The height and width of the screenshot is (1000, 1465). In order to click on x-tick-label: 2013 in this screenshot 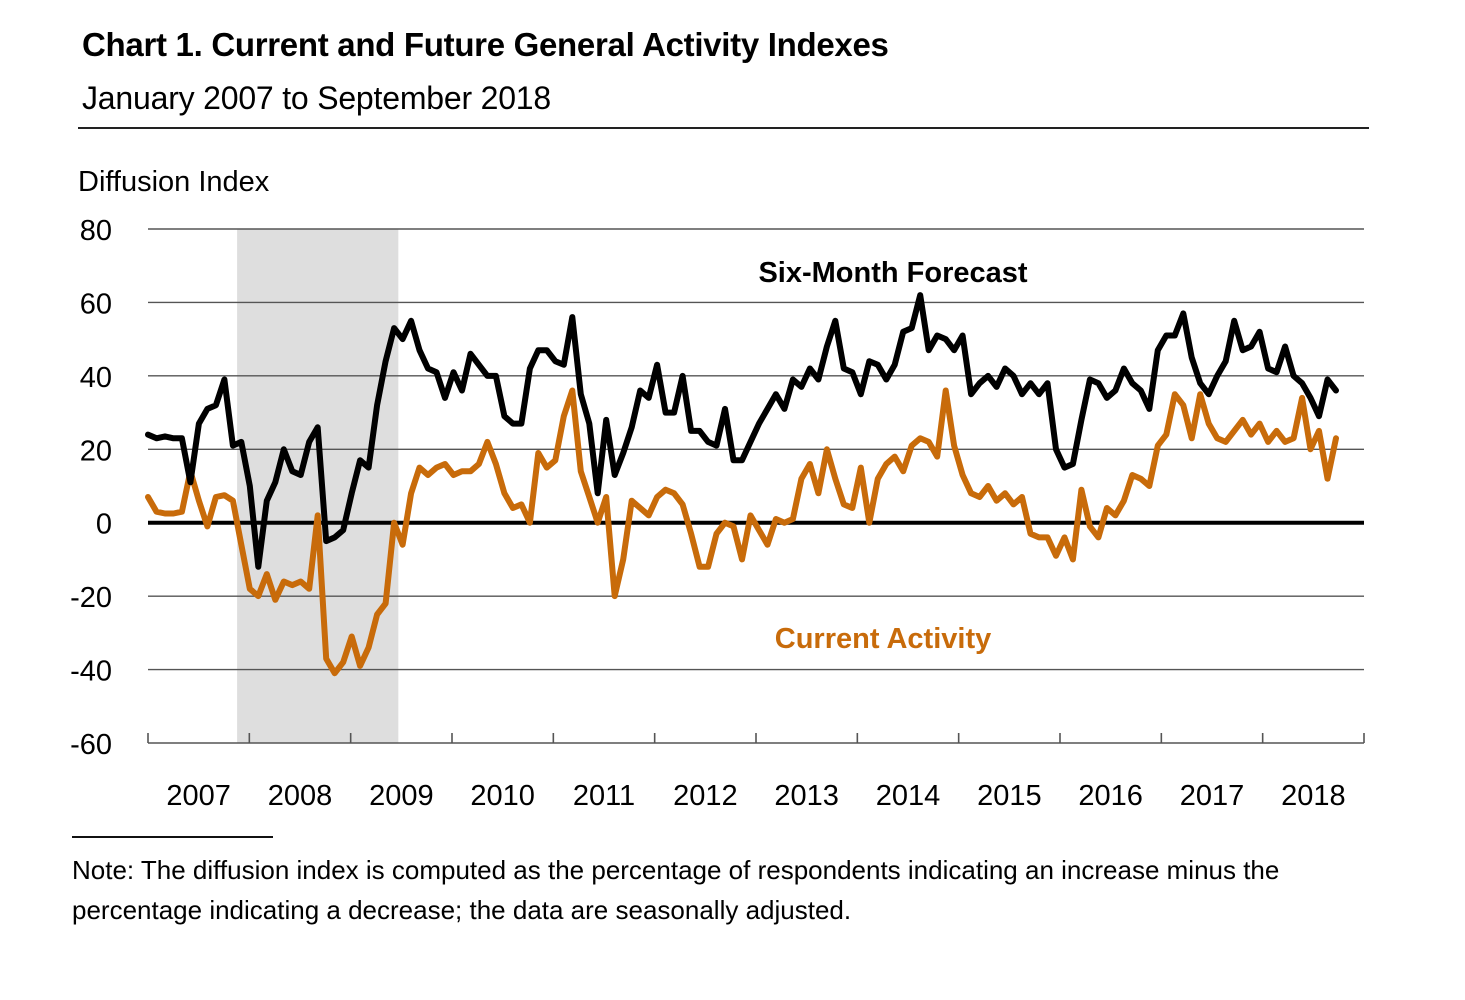, I will do `click(806, 796)`.